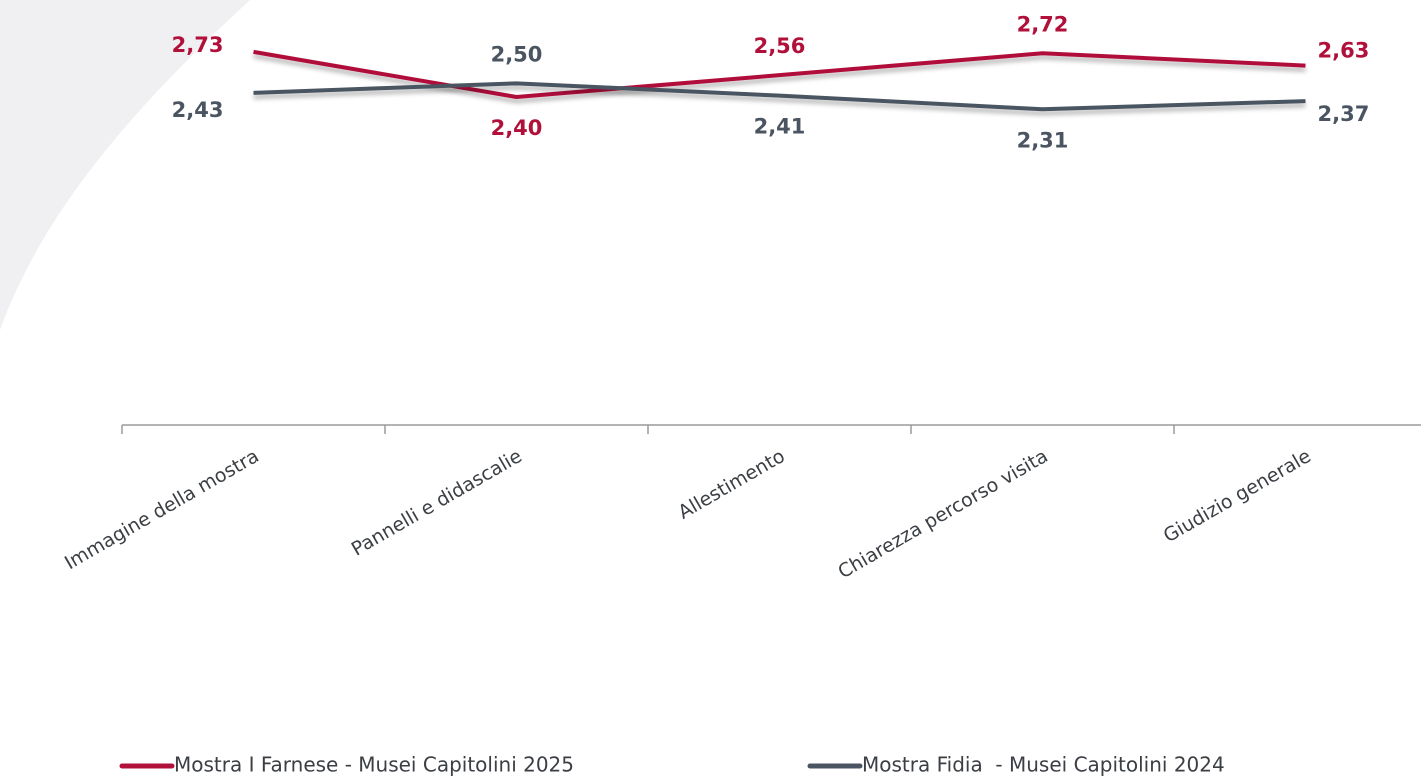 The image size is (1421, 778). Describe the element at coordinates (125, 165) in the screenshot. I see `background-shape` at that location.